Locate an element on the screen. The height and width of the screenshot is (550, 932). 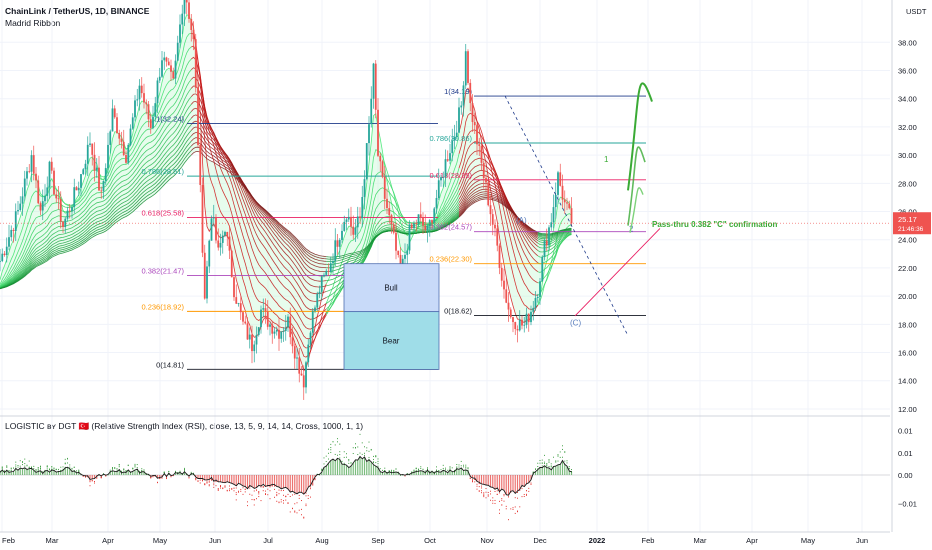
bear-zone-label: Bear is located at coordinates (391, 341).